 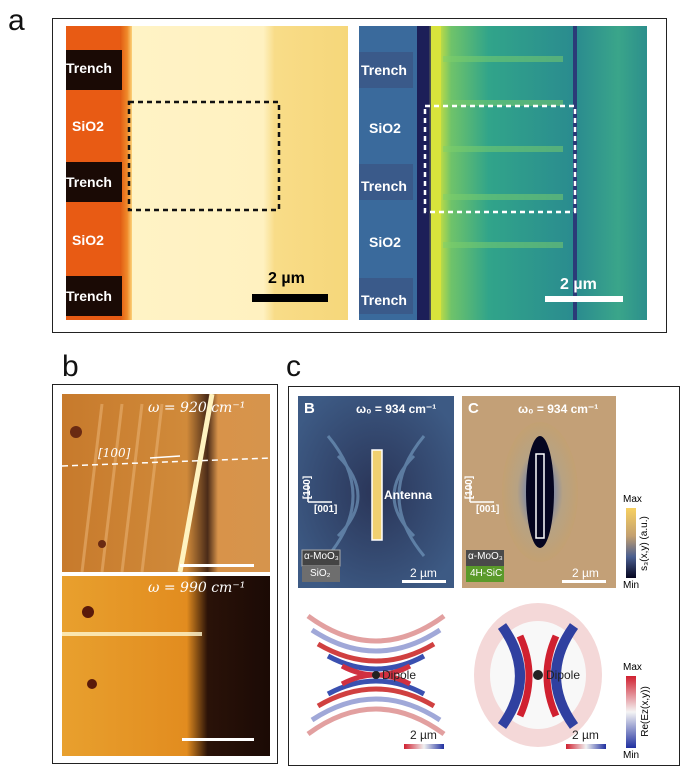 I want to click on panel-label-b: b, so click(x=70, y=366).